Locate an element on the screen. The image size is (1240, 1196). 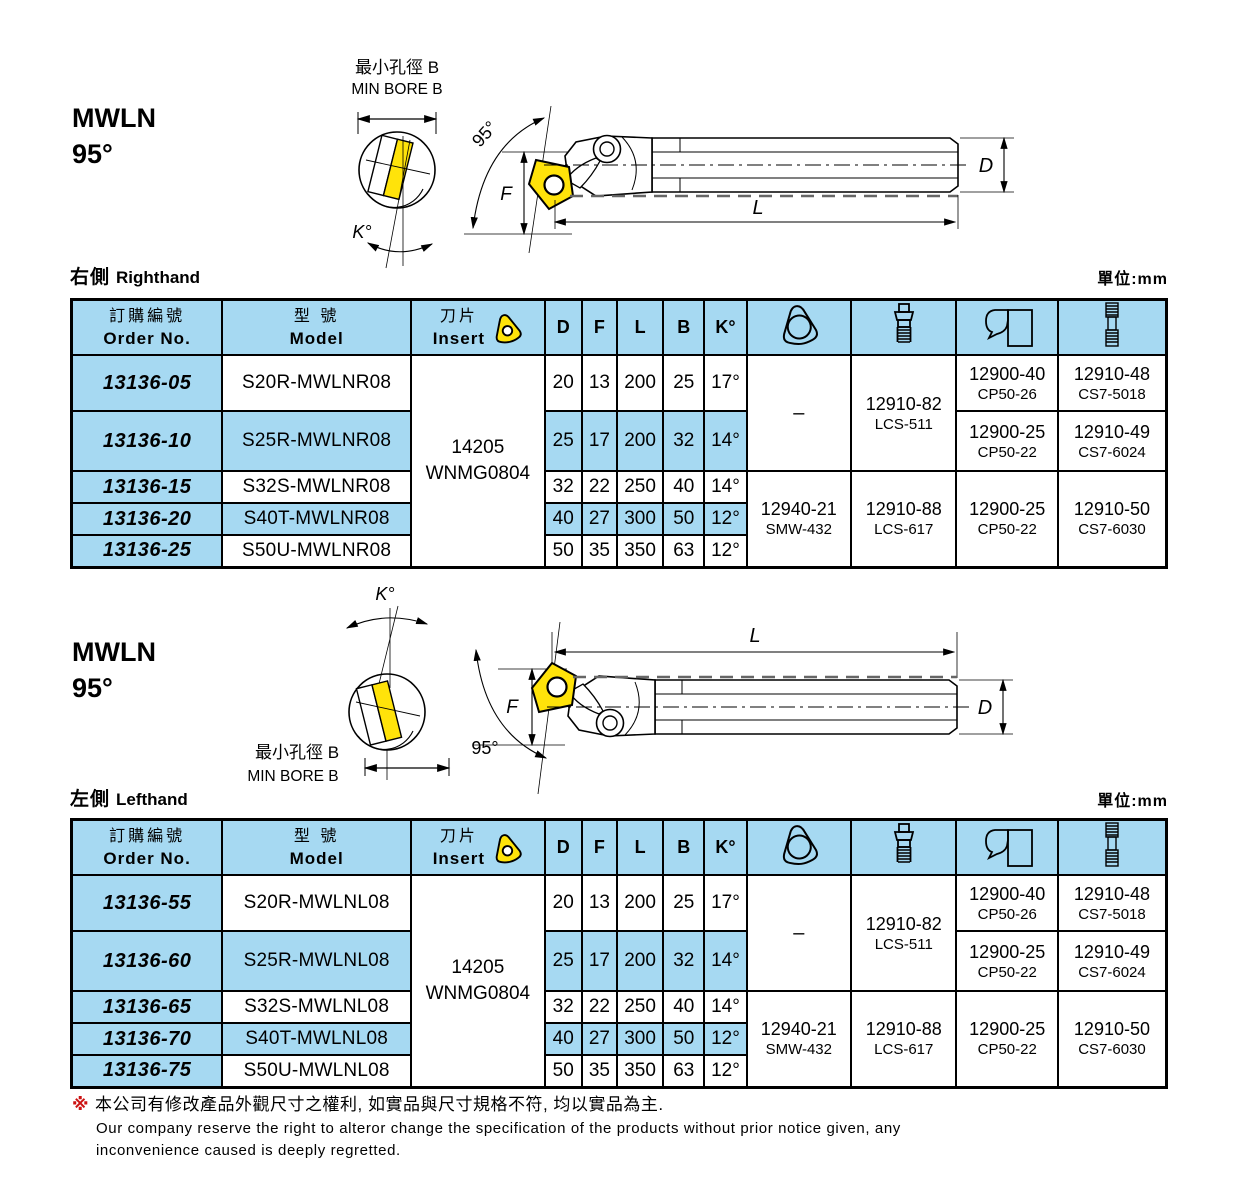
header-spare-clamp is located at coordinates (1007, 327).